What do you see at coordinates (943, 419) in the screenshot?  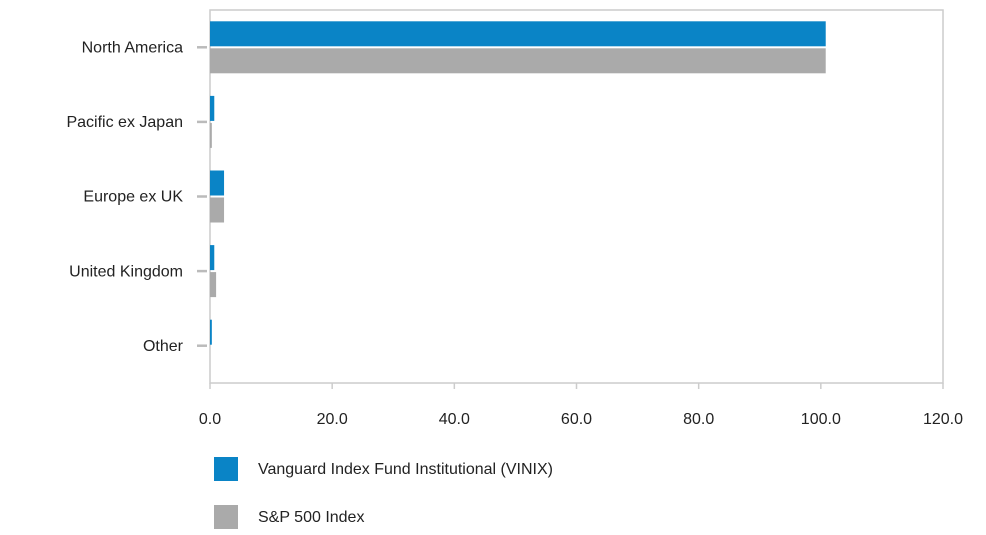 I see `x-tick-label: 120.0` at bounding box center [943, 419].